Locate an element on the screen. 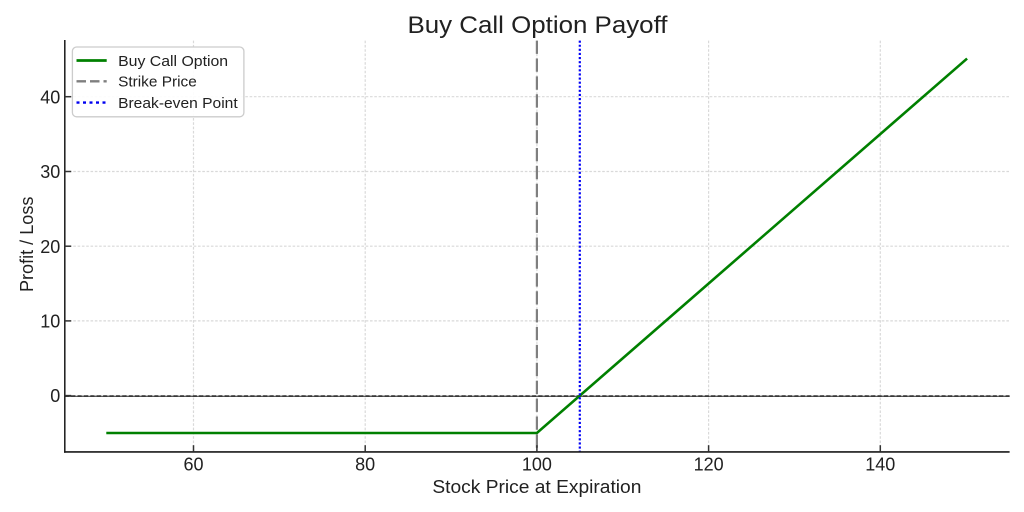  svg-text: 0 is located at coordinates (55, 396).